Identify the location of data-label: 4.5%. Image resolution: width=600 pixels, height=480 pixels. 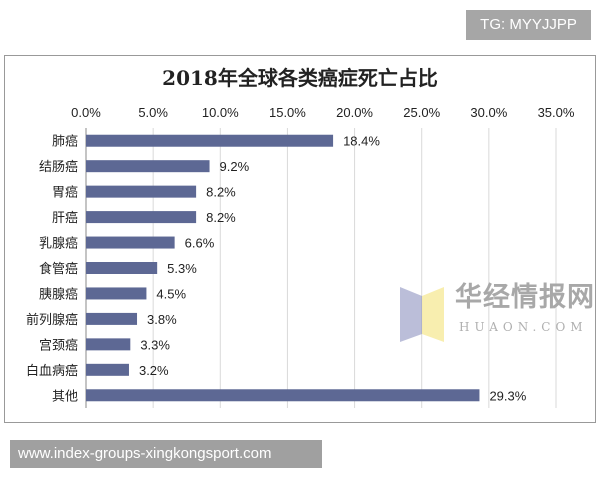
(171, 293).